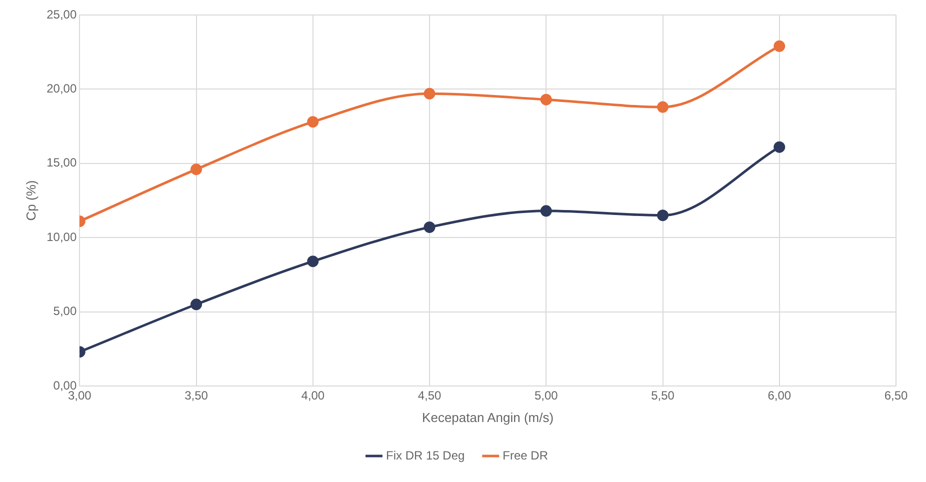 The height and width of the screenshot is (482, 926). Describe the element at coordinates (425, 455) in the screenshot. I see `legend-label: Fix DR 15 Deg` at that location.